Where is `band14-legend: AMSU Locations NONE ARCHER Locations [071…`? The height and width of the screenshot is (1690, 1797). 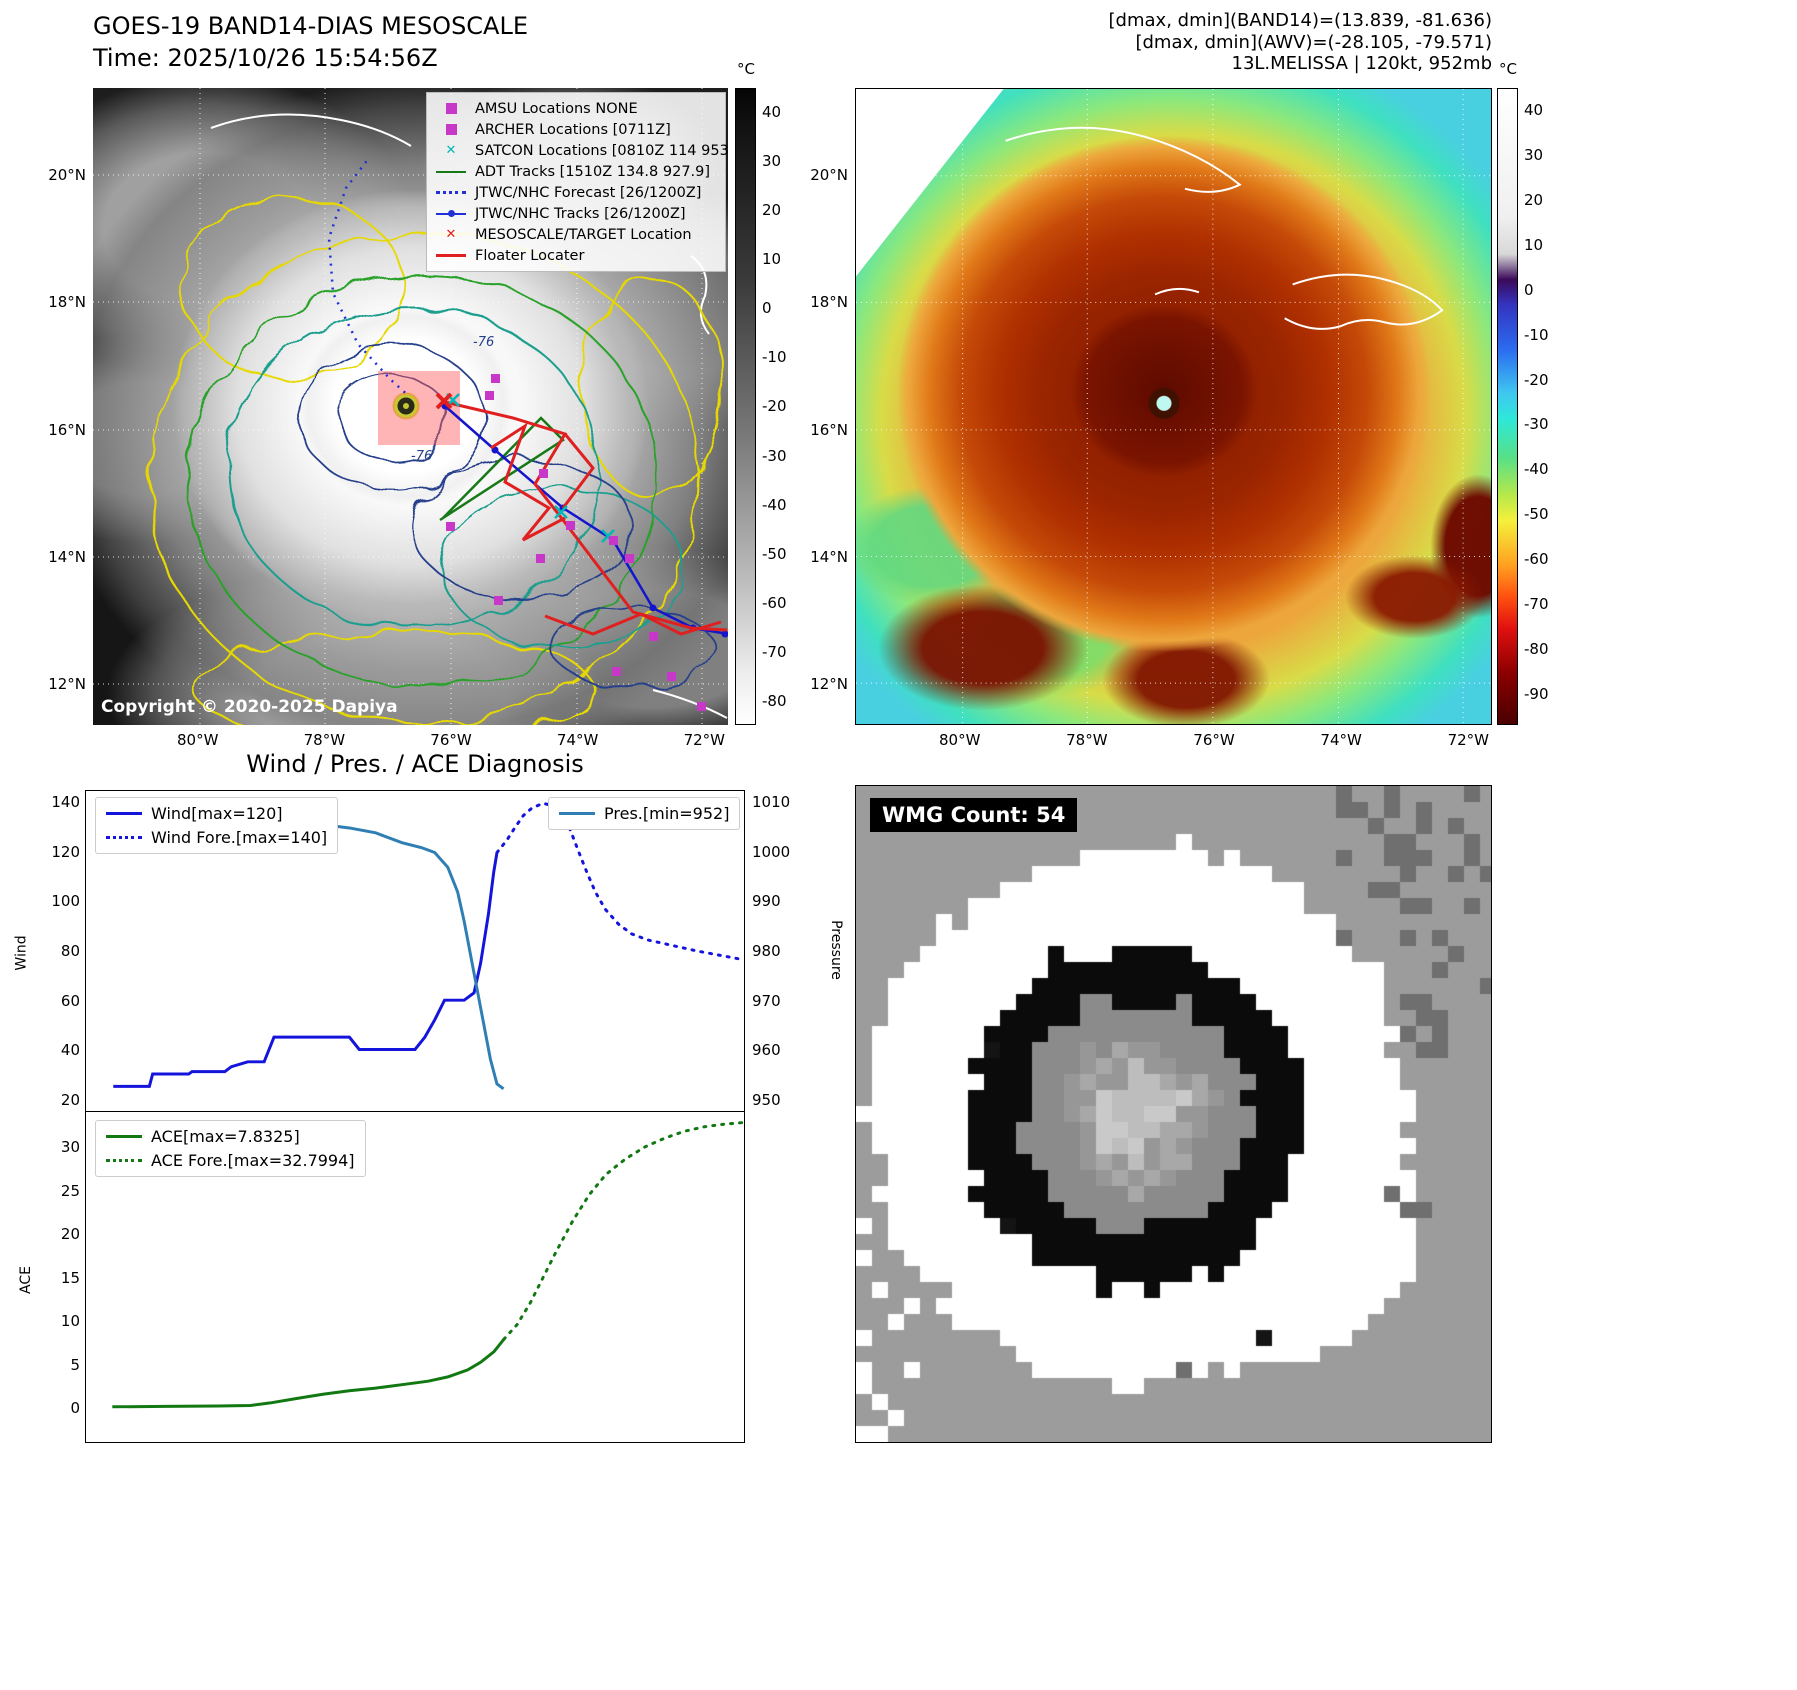 band14-legend: AMSU Locations NONE ARCHER Locations [071… is located at coordinates (577, 182).